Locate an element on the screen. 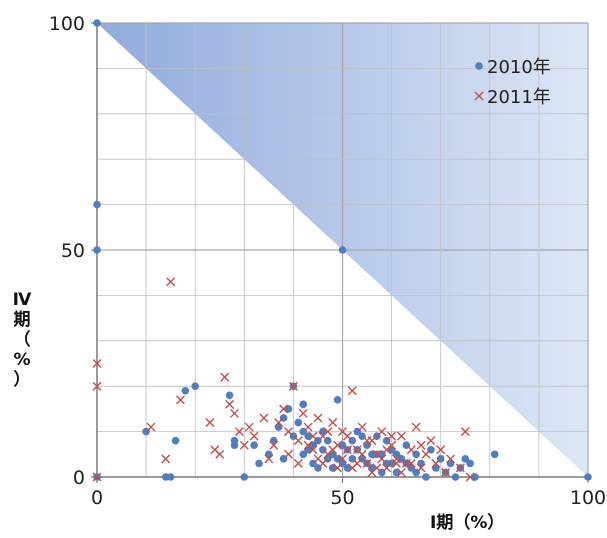 The height and width of the screenshot is (538, 607). x-tick-label: 100 is located at coordinates (588, 498).